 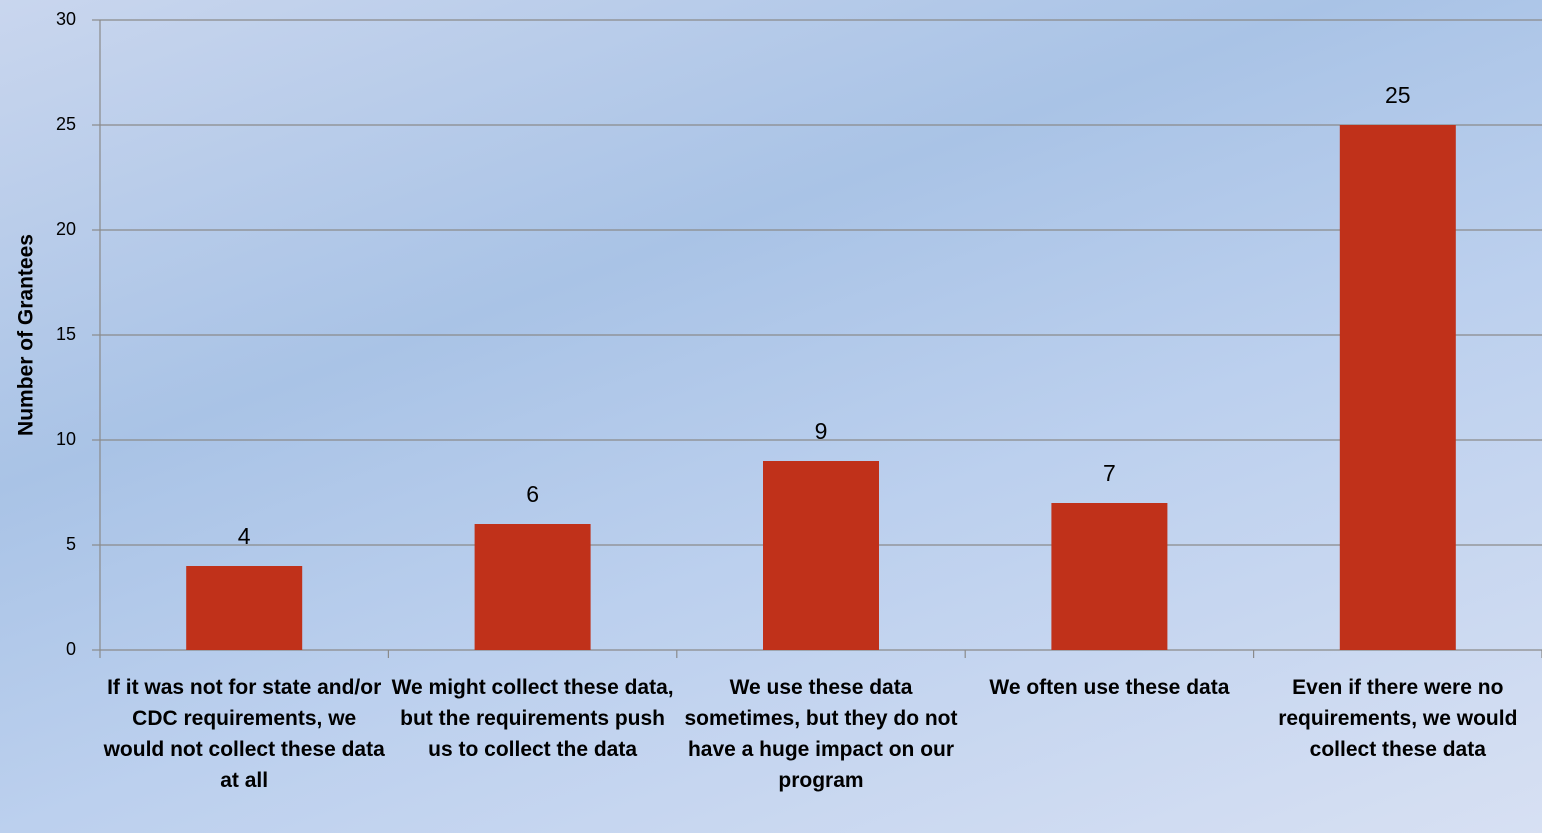 I want to click on y-tick-label: 20, so click(x=66, y=229).